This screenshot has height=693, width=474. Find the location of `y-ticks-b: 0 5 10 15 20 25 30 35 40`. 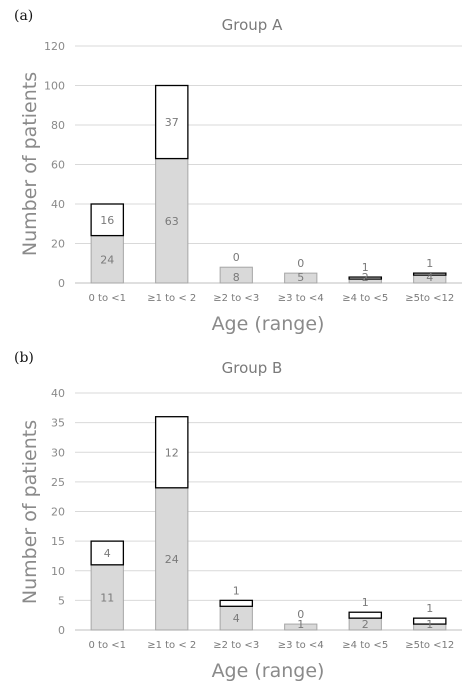

y-ticks-b: 0 5 10 15 20 25 30 35 40 is located at coordinates (58, 512).